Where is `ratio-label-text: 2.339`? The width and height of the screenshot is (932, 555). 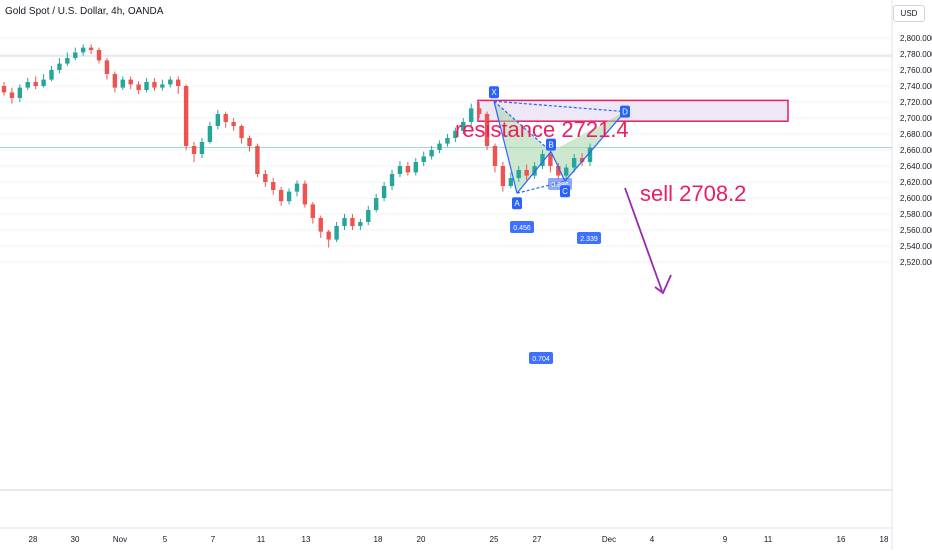 ratio-label-text: 2.339 is located at coordinates (589, 239).